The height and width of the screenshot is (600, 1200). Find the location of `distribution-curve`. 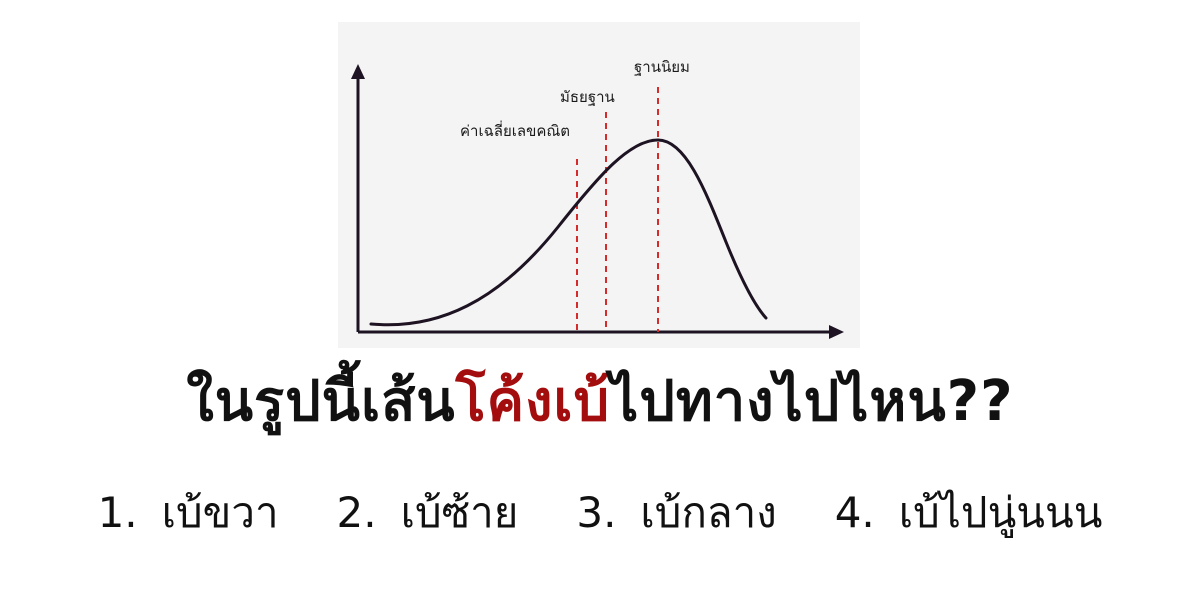

distribution-curve is located at coordinates (568, 232).